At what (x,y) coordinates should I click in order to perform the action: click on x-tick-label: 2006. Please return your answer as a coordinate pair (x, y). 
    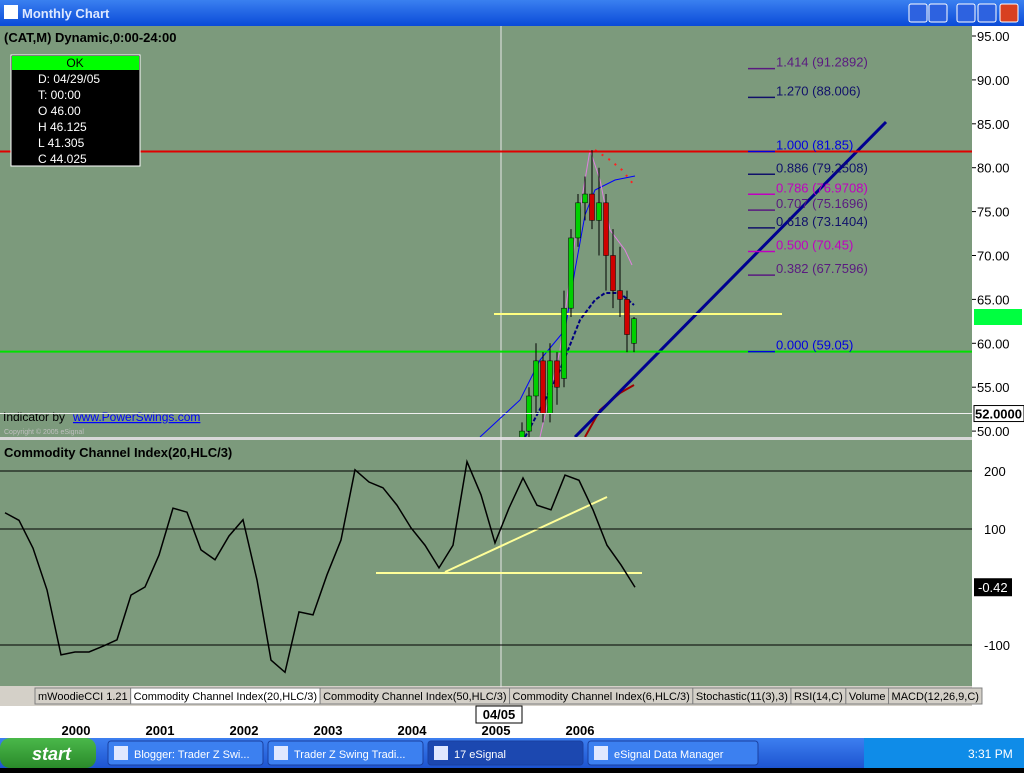
    Looking at the image, I should click on (580, 730).